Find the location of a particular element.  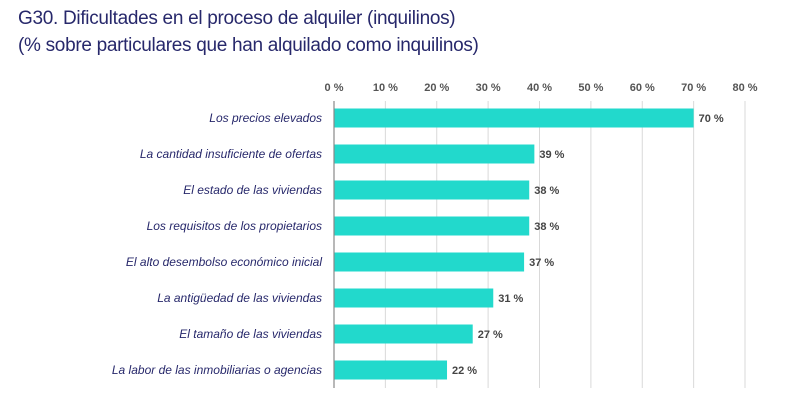

category-label: Los precios elevados is located at coordinates (265, 118).